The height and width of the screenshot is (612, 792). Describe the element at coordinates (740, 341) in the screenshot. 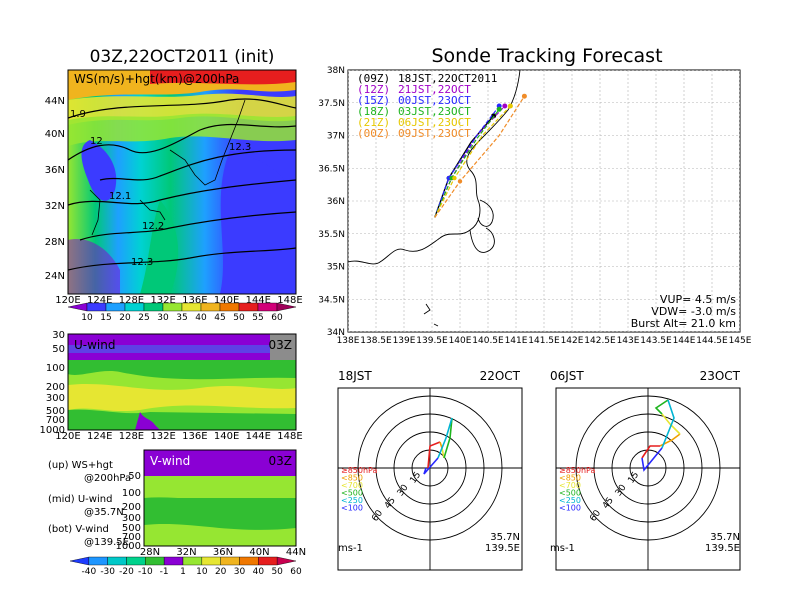

I see `track-lon-tick: 145E` at that location.